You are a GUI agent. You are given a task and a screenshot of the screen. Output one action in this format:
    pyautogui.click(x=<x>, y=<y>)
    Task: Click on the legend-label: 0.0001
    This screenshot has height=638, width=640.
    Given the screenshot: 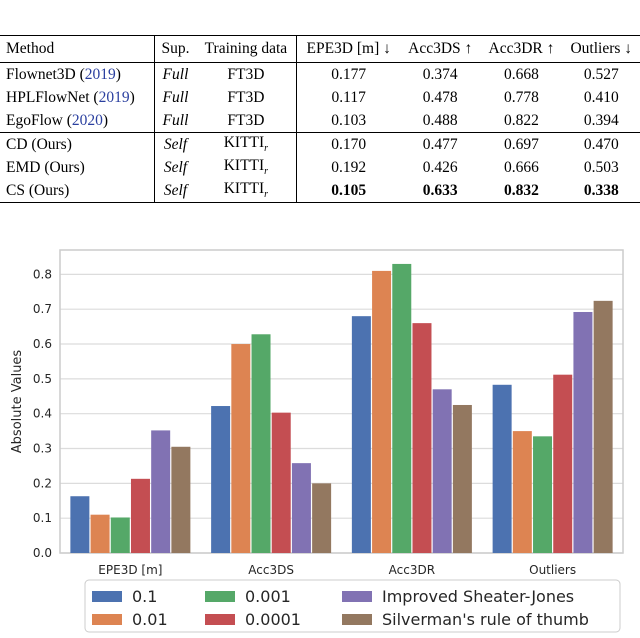 What is the action you would take?
    pyautogui.click(x=273, y=619)
    